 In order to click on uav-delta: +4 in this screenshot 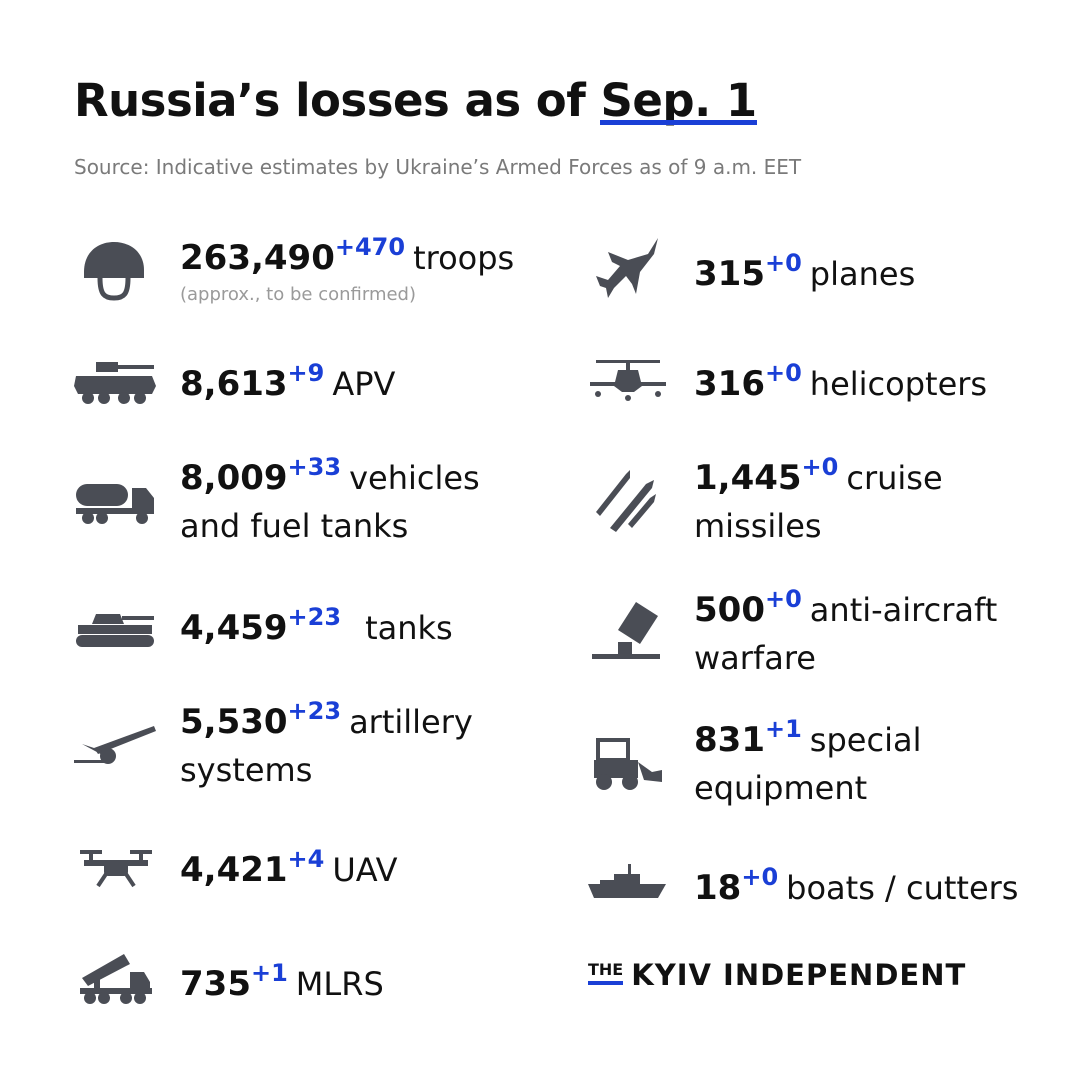, I will do `click(306, 859)`.